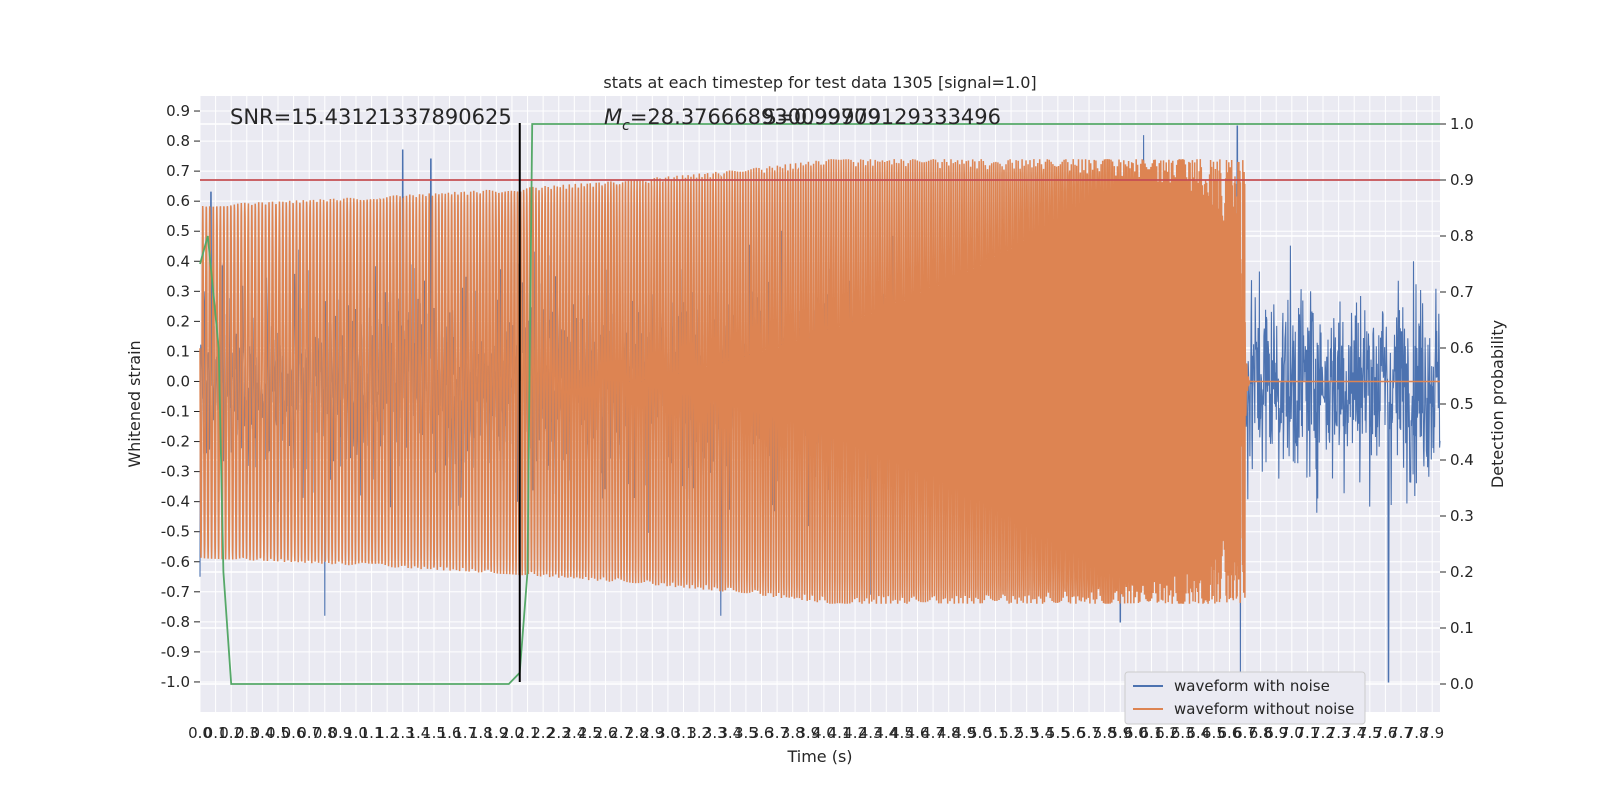  Describe the element at coordinates (637, 733) in the screenshot. I see `x-tick-label: 2.8` at that location.